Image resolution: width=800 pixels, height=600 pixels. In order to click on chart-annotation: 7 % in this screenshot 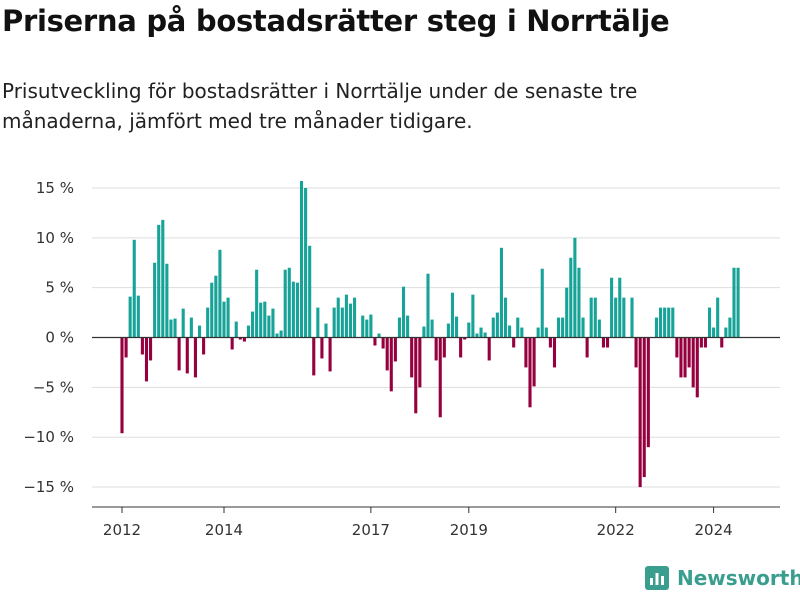, I will do `click(734, 2)`.